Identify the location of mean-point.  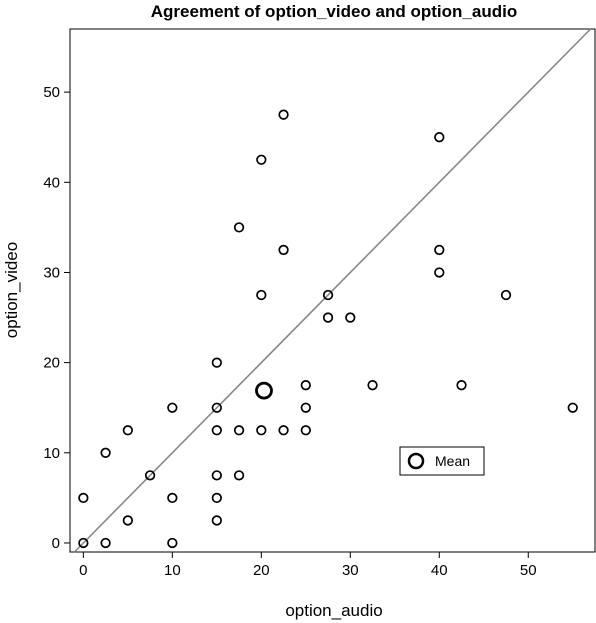
(264, 390).